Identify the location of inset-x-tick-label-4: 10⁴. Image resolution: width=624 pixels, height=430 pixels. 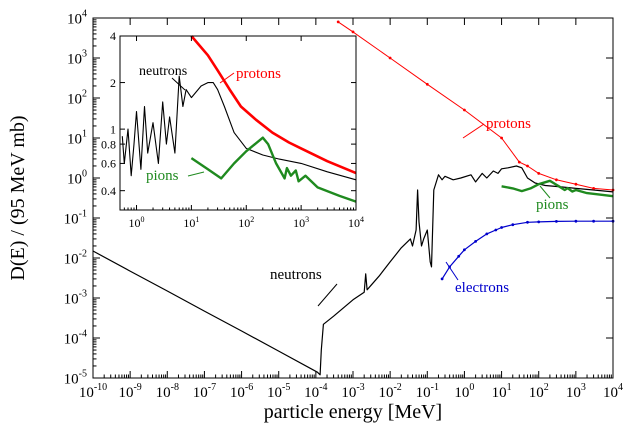
(356, 222).